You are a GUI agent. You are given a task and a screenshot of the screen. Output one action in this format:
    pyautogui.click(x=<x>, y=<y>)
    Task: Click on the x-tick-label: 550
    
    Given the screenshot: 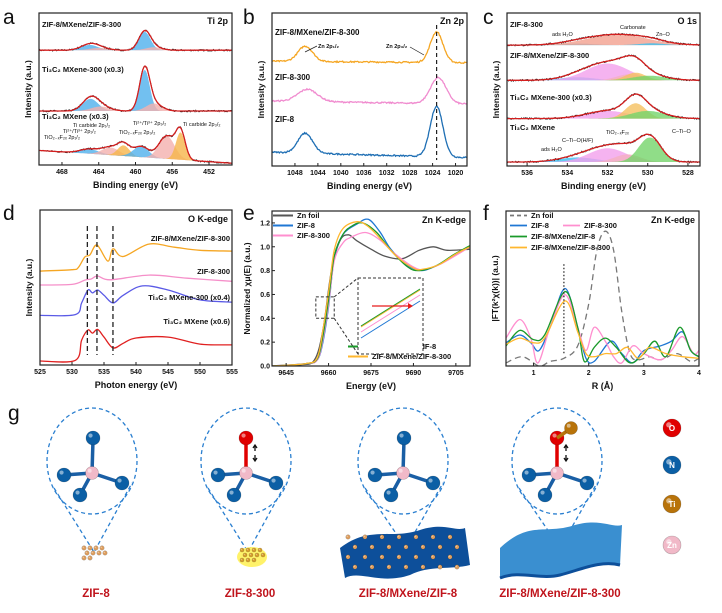 What is the action you would take?
    pyautogui.click(x=200, y=372)
    